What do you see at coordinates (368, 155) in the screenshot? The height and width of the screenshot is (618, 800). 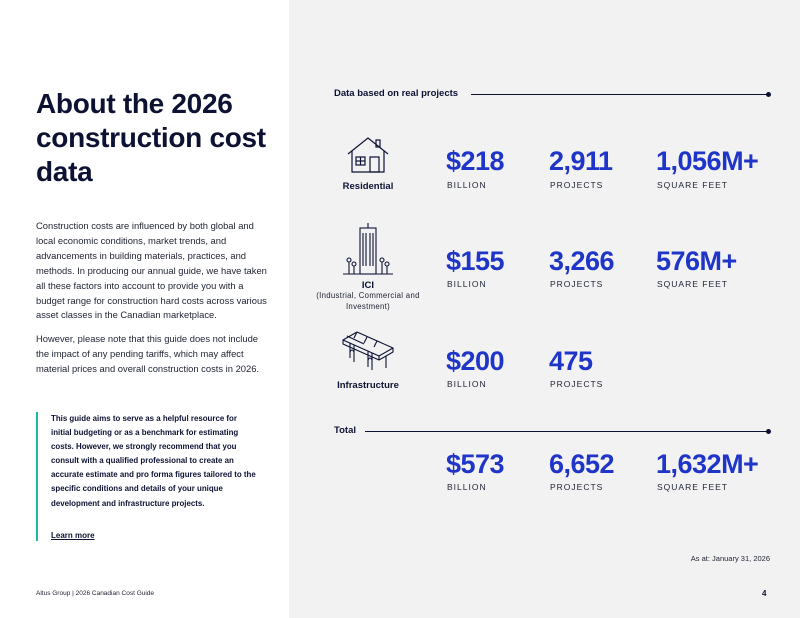 I see `house-icon` at bounding box center [368, 155].